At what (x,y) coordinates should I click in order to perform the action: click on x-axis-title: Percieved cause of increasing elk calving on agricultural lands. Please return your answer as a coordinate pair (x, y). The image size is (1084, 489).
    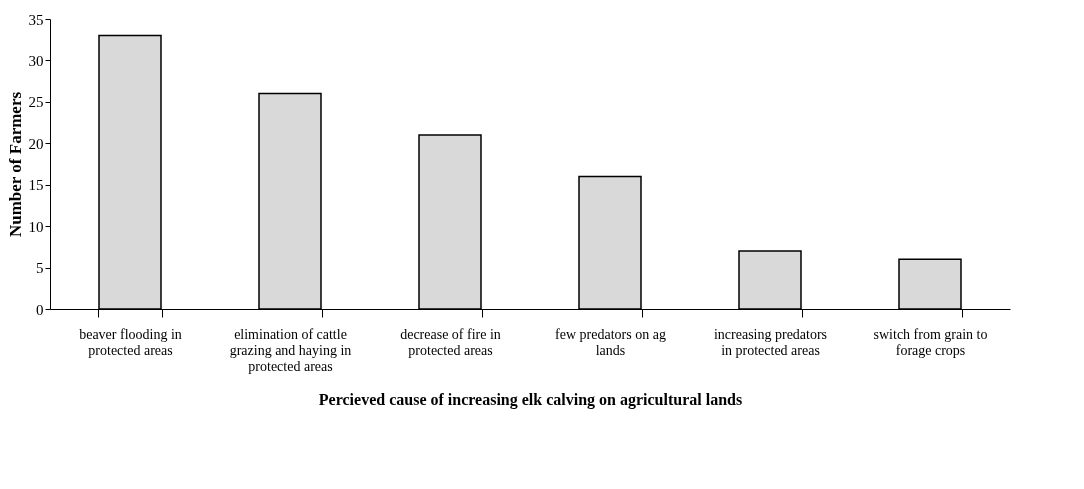
    Looking at the image, I should click on (530, 399).